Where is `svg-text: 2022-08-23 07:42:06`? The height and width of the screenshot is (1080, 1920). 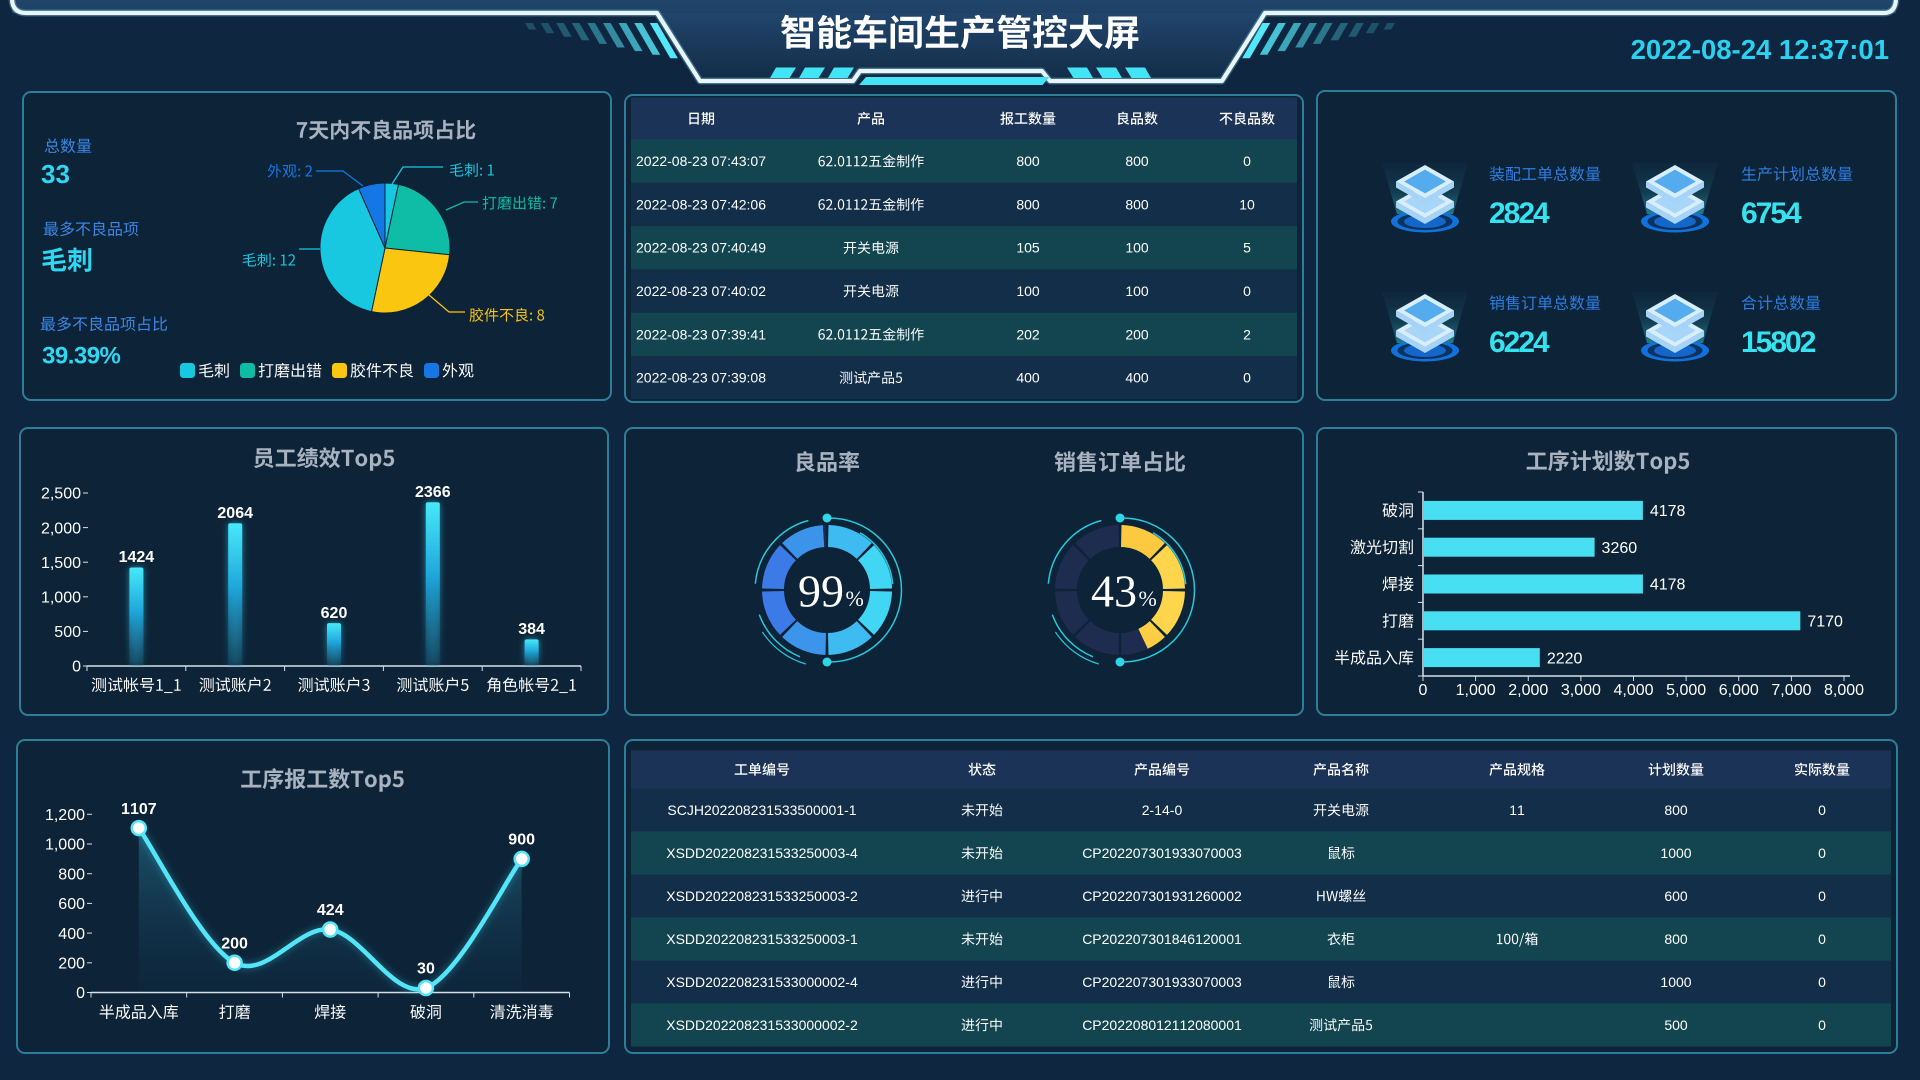 svg-text: 2022-08-23 07:42:06 is located at coordinates (701, 204).